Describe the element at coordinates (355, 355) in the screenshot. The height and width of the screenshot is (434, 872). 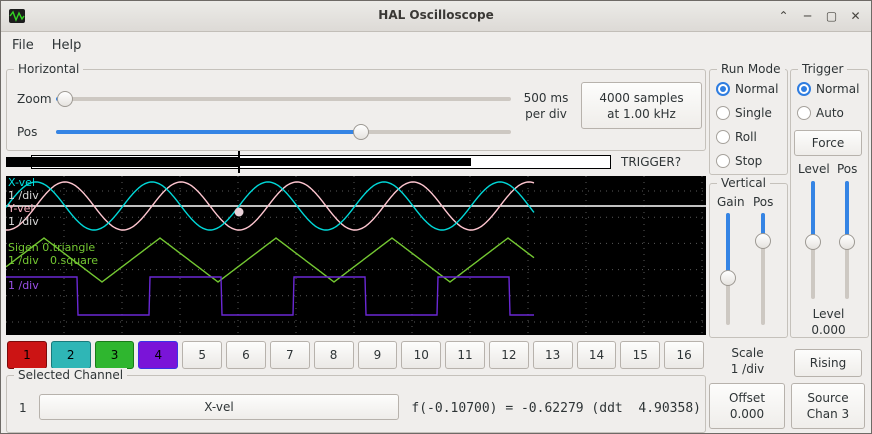
I see `channel-row: 1 2 3 4 5 6 7 8 9 10 11 12 13 14 15 16` at that location.